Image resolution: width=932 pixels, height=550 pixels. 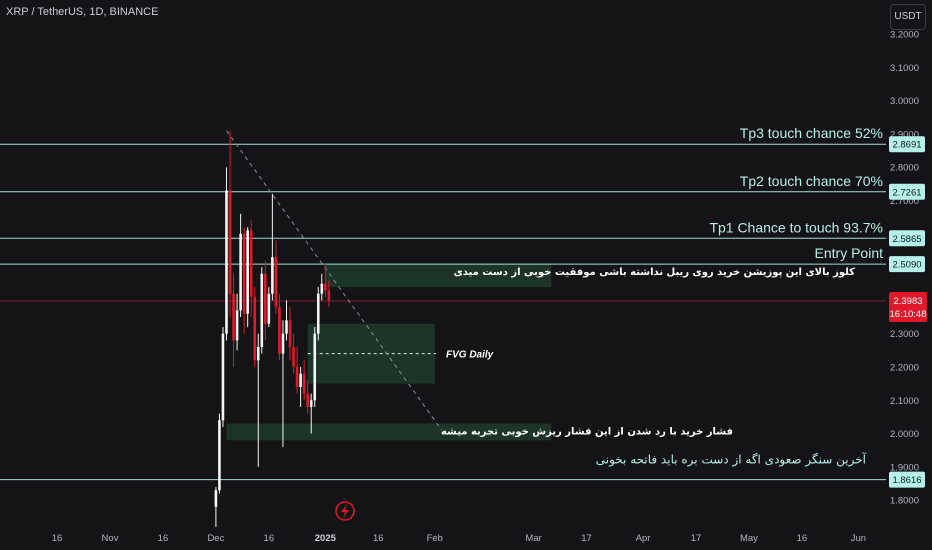 What do you see at coordinates (904, 168) in the screenshot?
I see `y-tick-label: 2.8000` at bounding box center [904, 168].